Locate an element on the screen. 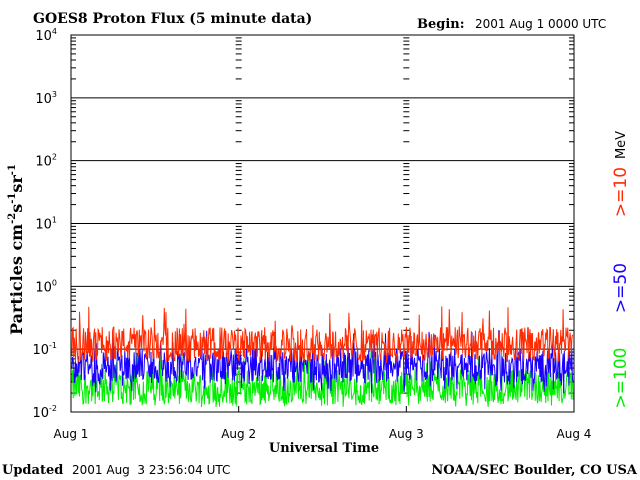 Image resolution: width=640 pixels, height=480 pixels. x-tick-label: Aug 3 is located at coordinates (406, 434).